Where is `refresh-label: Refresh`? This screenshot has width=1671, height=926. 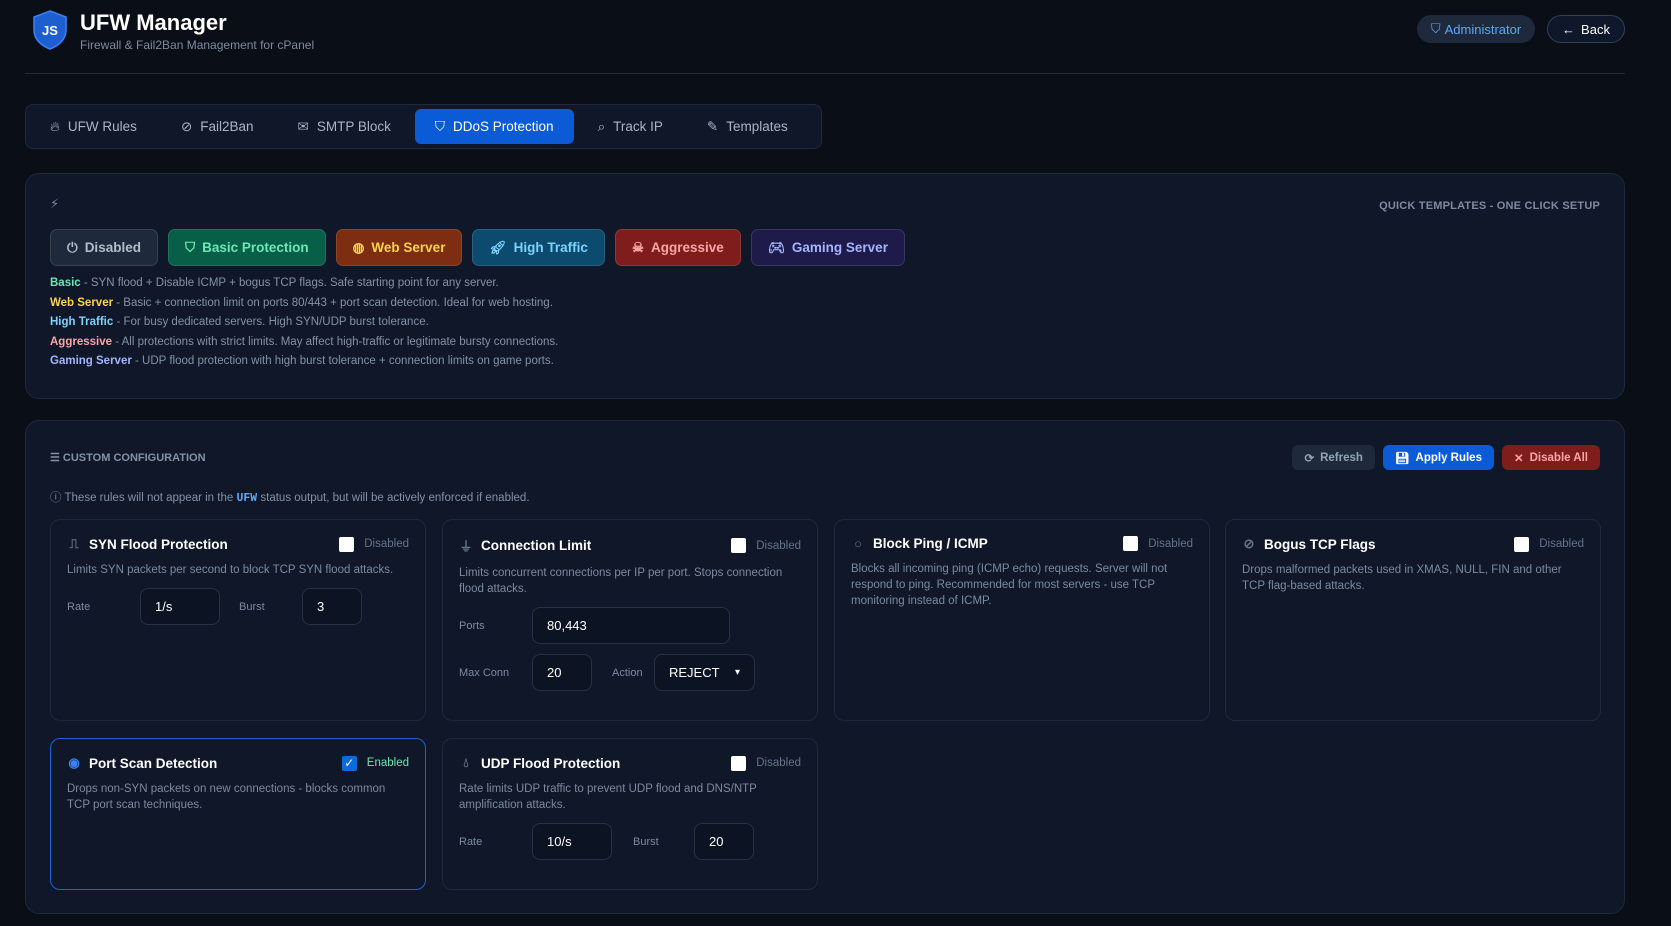 refresh-label: Refresh is located at coordinates (1341, 457).